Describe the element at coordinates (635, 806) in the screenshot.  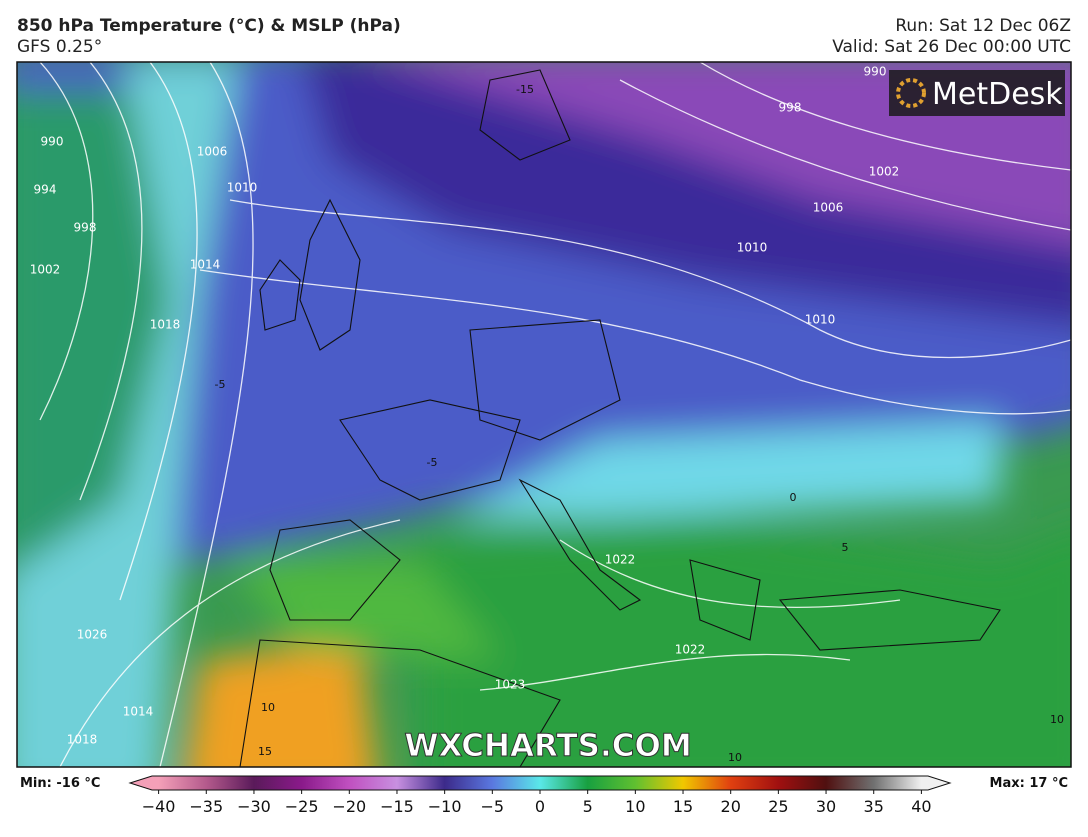
I see `colorbar-tick-label: 10` at that location.